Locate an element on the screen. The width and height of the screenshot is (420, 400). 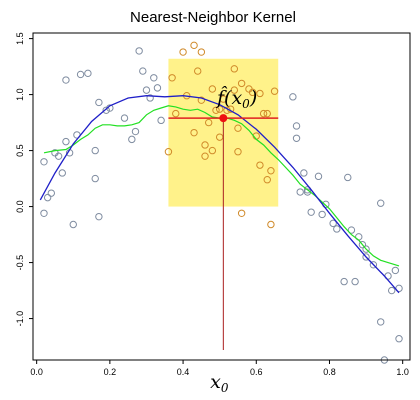
x-tick-label-2: 0.4 is located at coordinates (183, 372).